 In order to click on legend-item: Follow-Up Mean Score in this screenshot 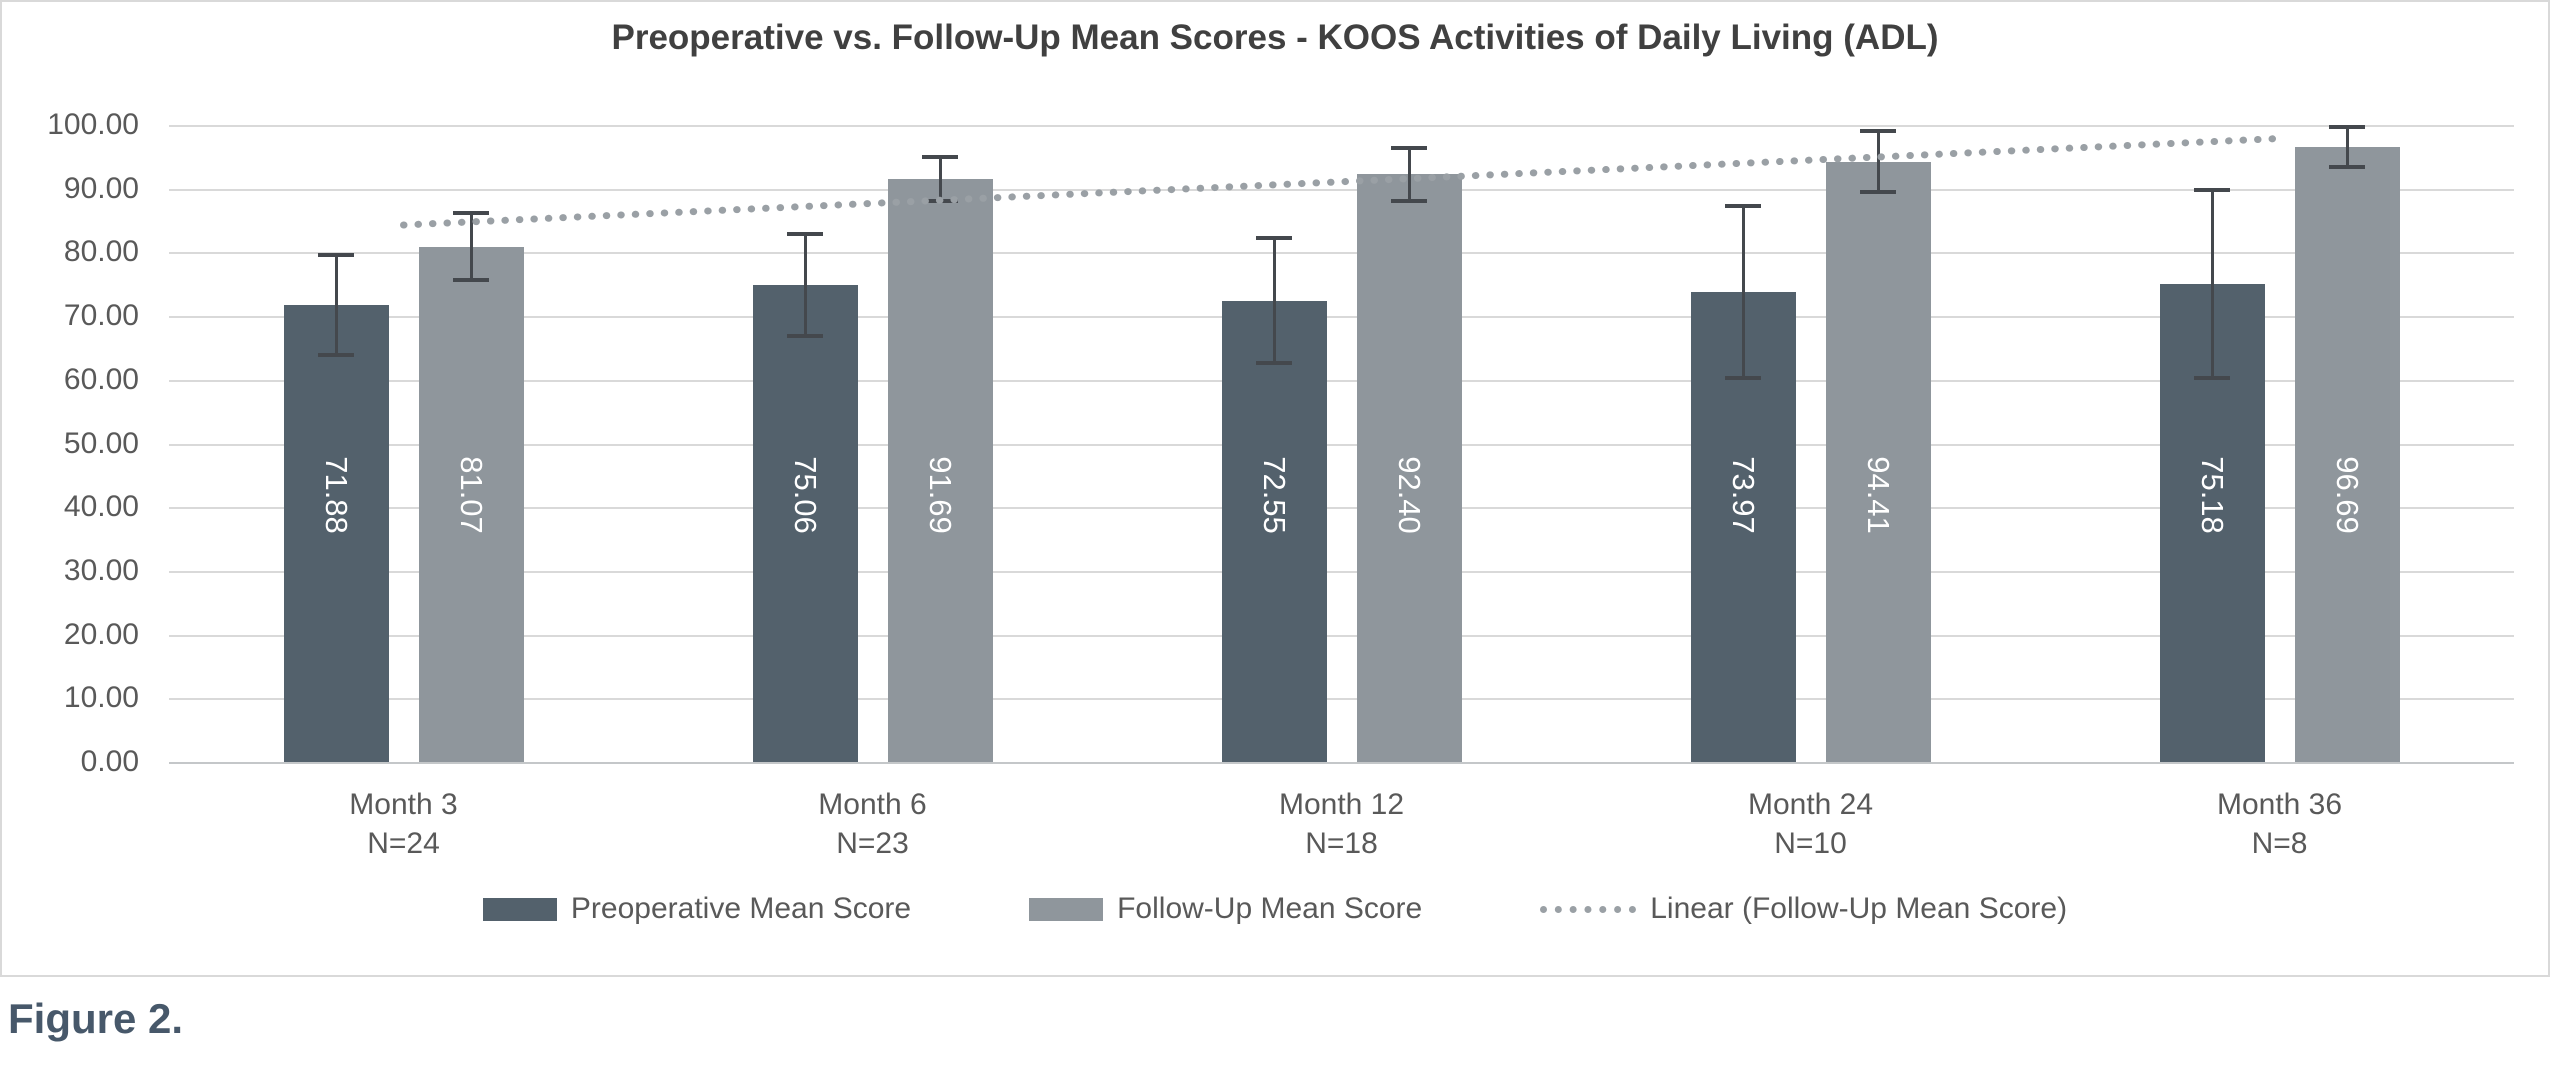, I will do `click(1225, 909)`.